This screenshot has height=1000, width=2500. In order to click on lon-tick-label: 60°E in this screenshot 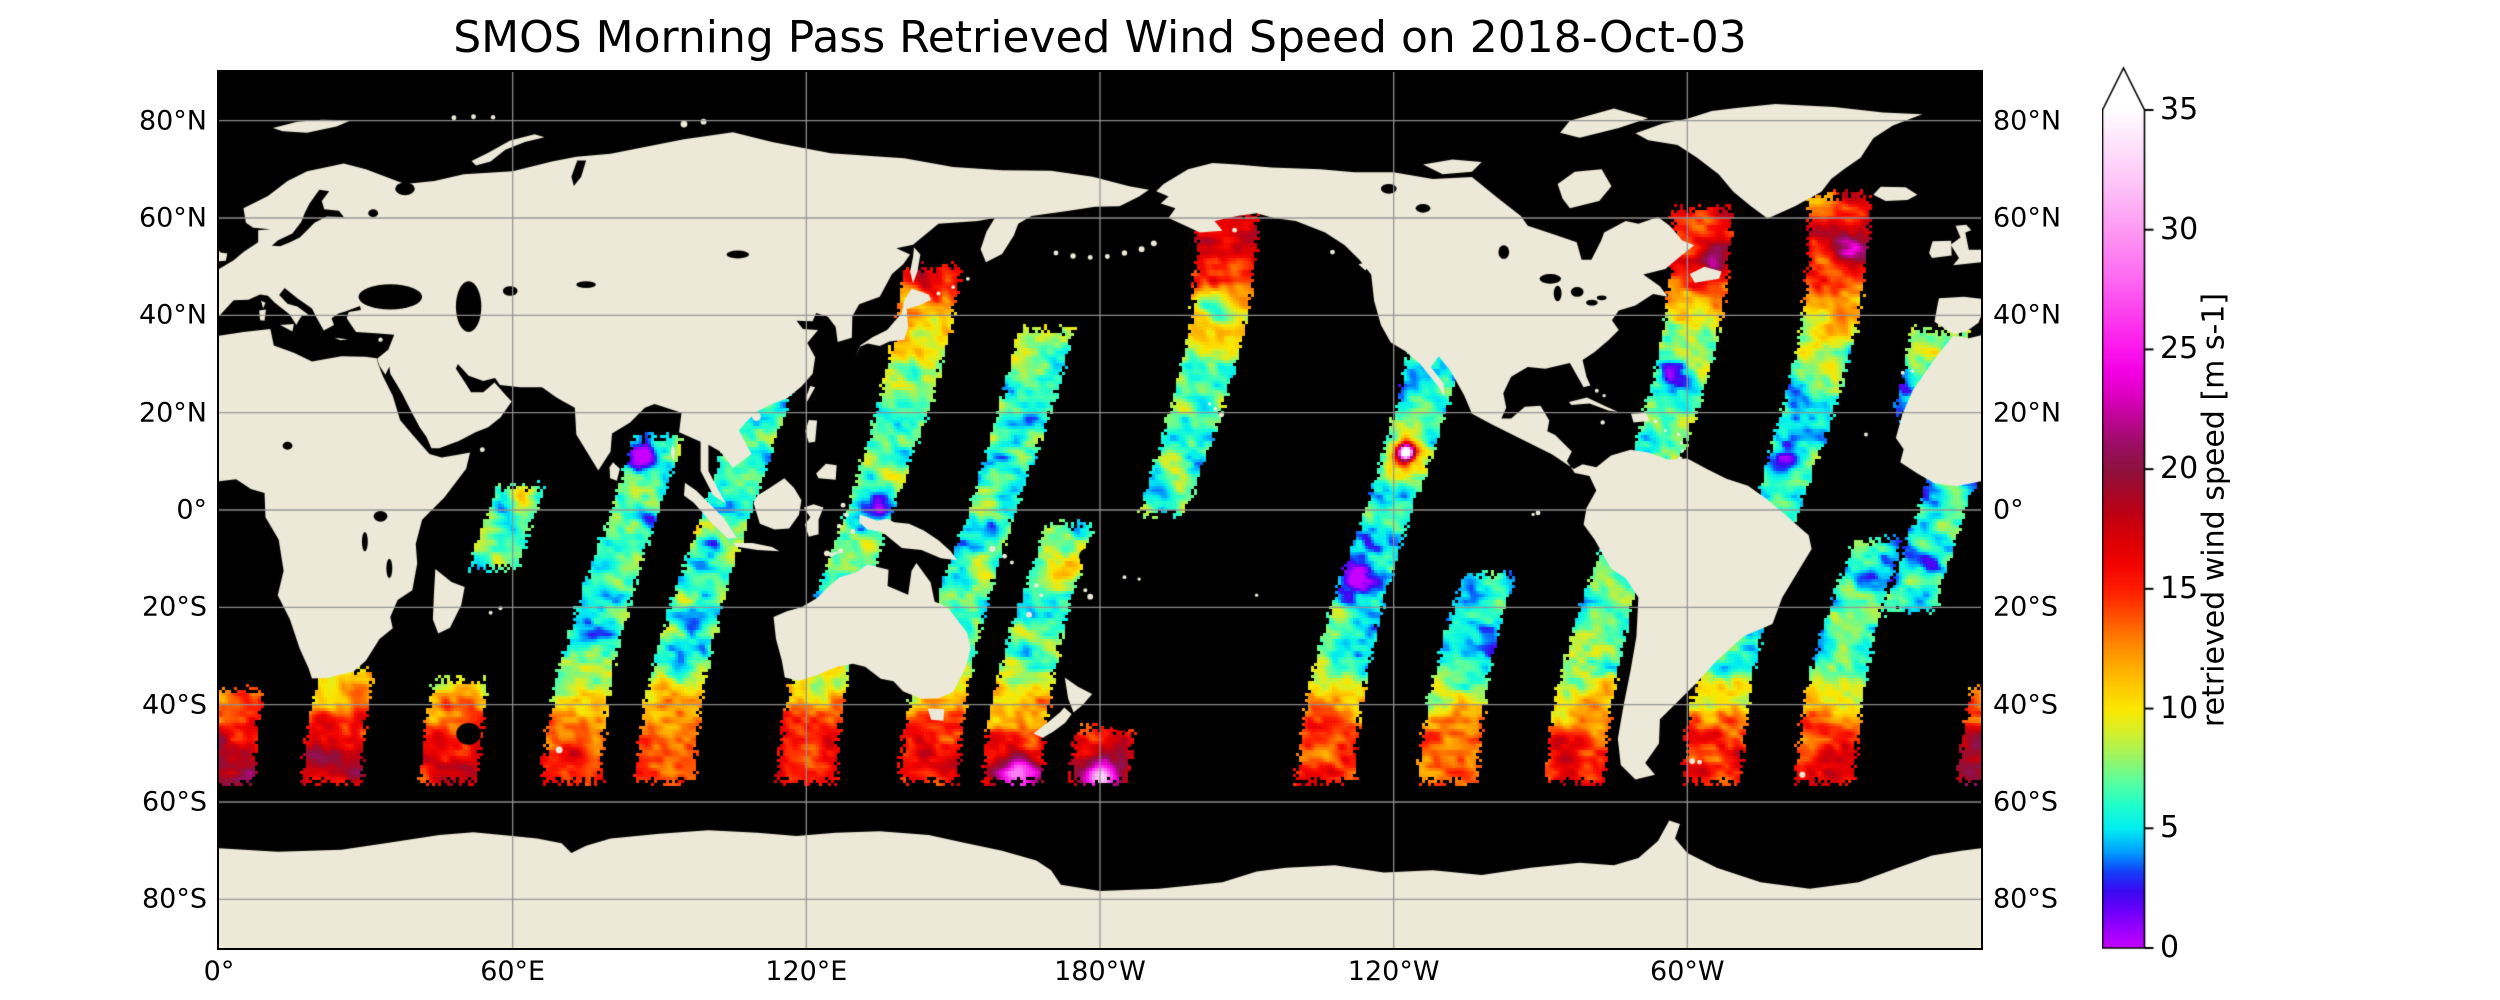, I will do `click(513, 971)`.